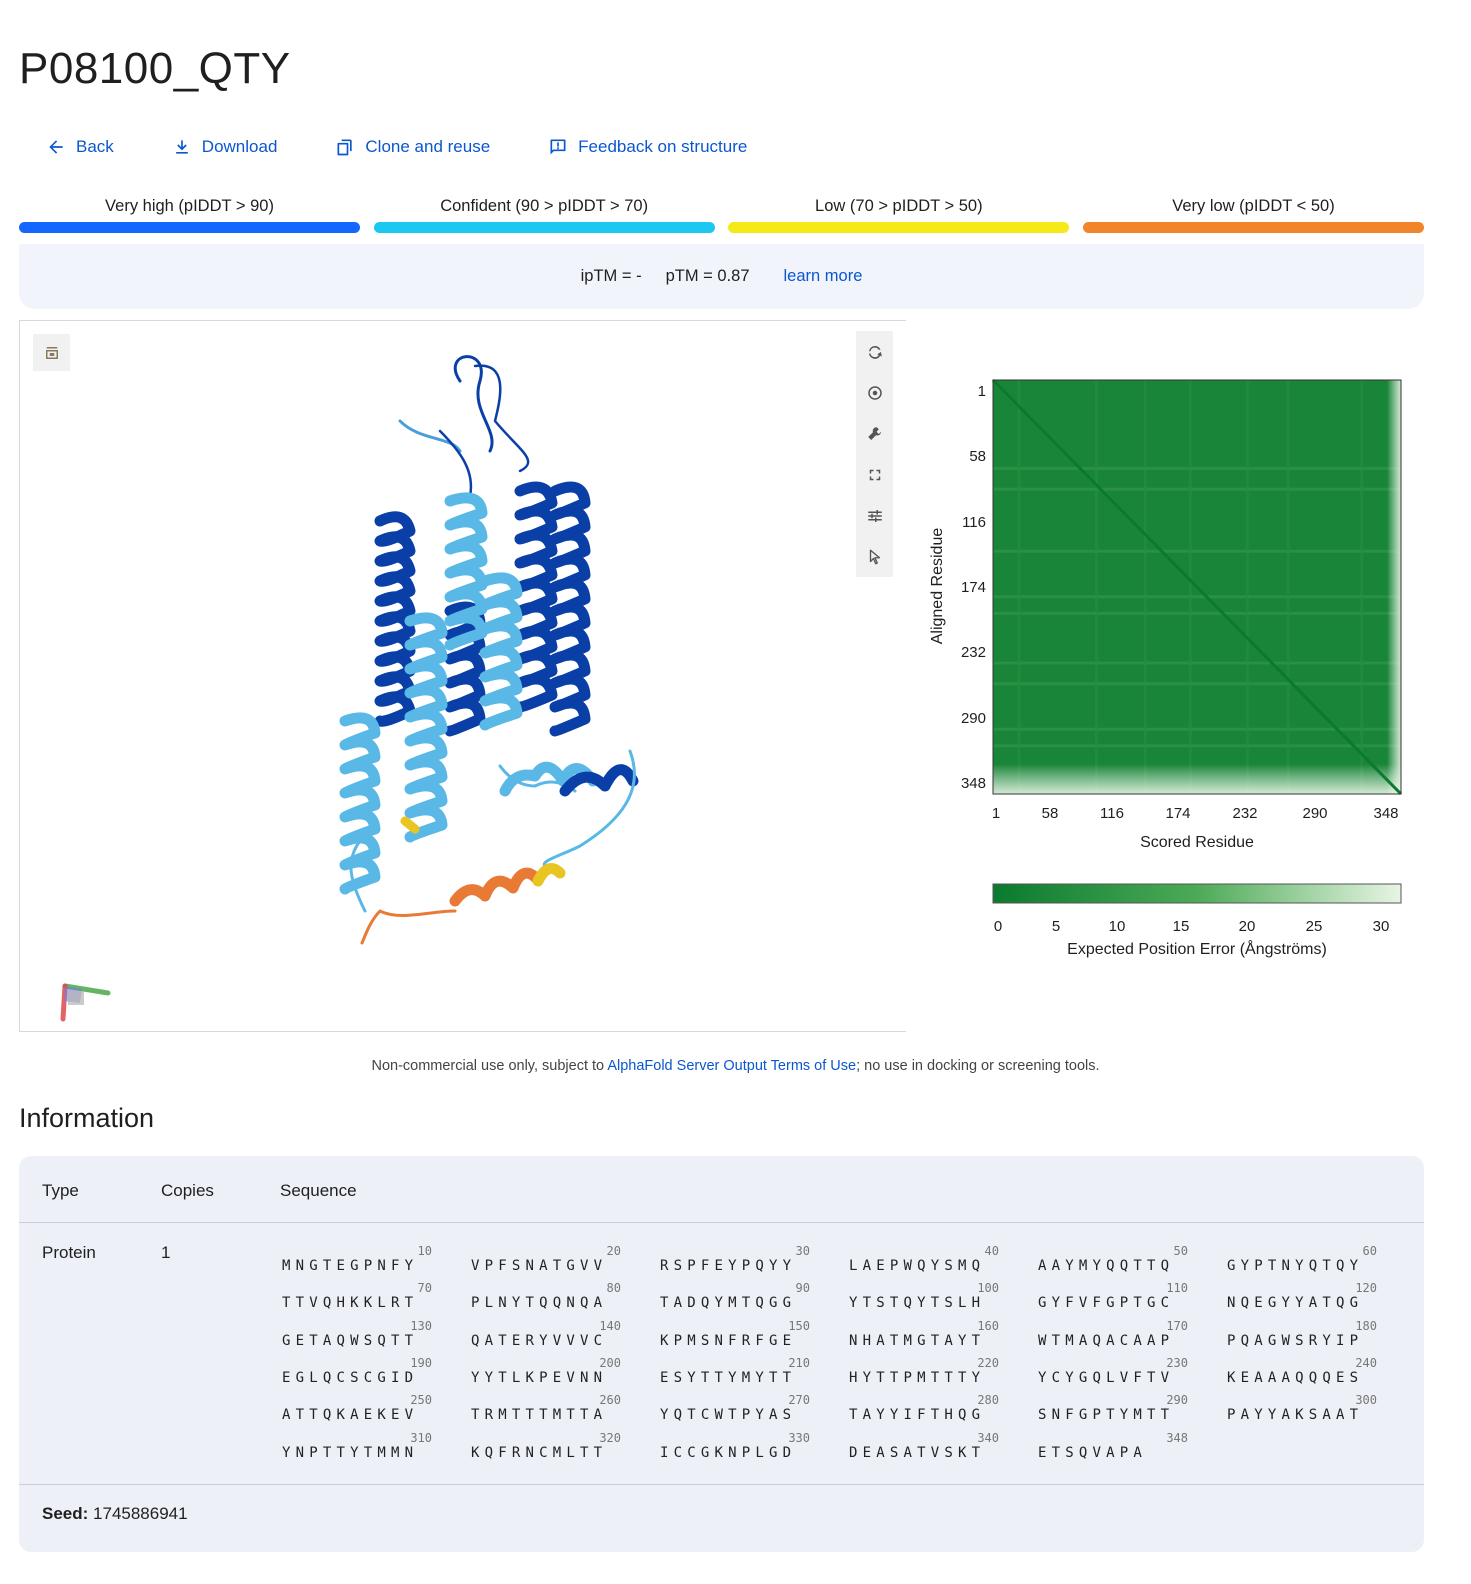 The image size is (1471, 1584). What do you see at coordinates (51, 352) in the screenshot?
I see `panel-toggle-button` at bounding box center [51, 352].